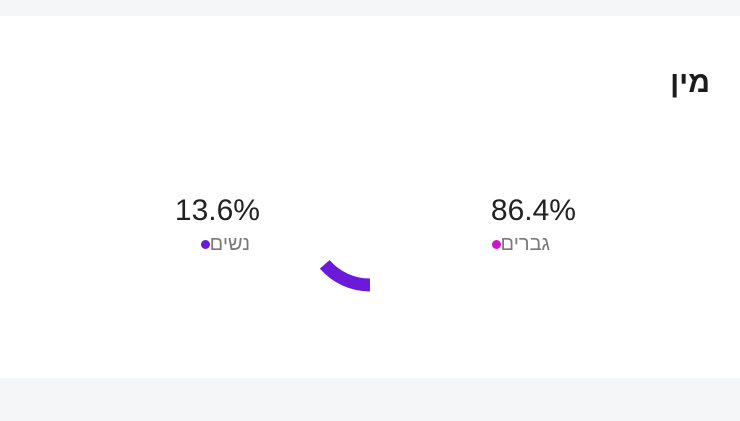 This screenshot has height=421, width=740. I want to click on donut-gap-right, so click(415, 179).